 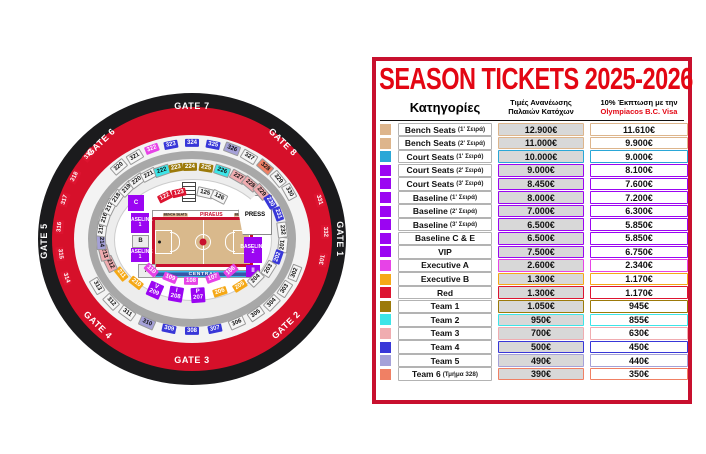 What do you see at coordinates (639, 320) in the screenshot?
I see `visa-price-cell: 855€` at bounding box center [639, 320].